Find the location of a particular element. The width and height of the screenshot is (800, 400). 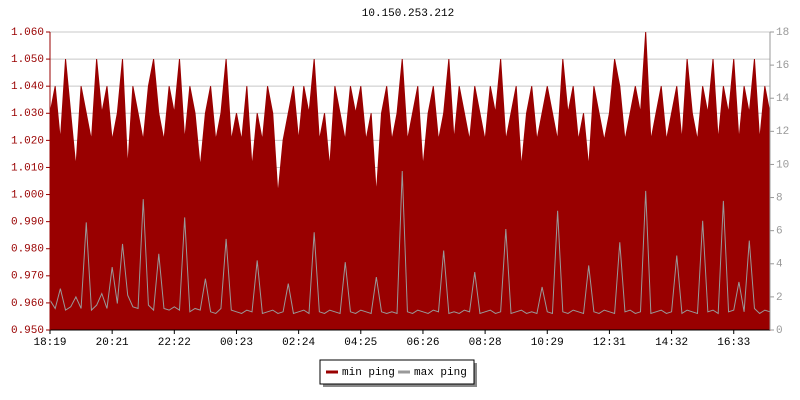

y2-tick-label: 12 is located at coordinates (782, 132).